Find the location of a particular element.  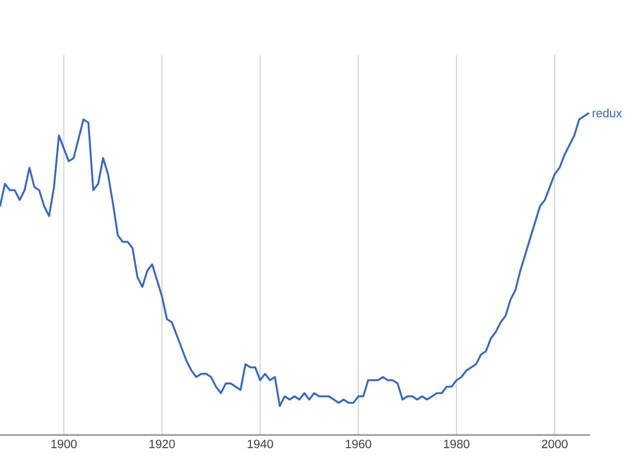

x-tick-label: 1920 is located at coordinates (162, 444).